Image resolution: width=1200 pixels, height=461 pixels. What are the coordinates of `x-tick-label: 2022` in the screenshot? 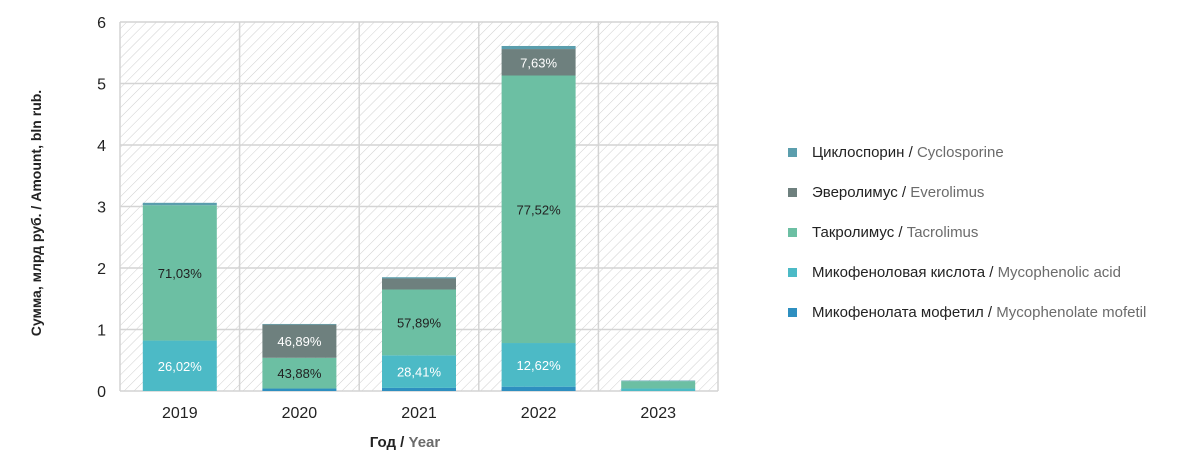 It's located at (539, 413).